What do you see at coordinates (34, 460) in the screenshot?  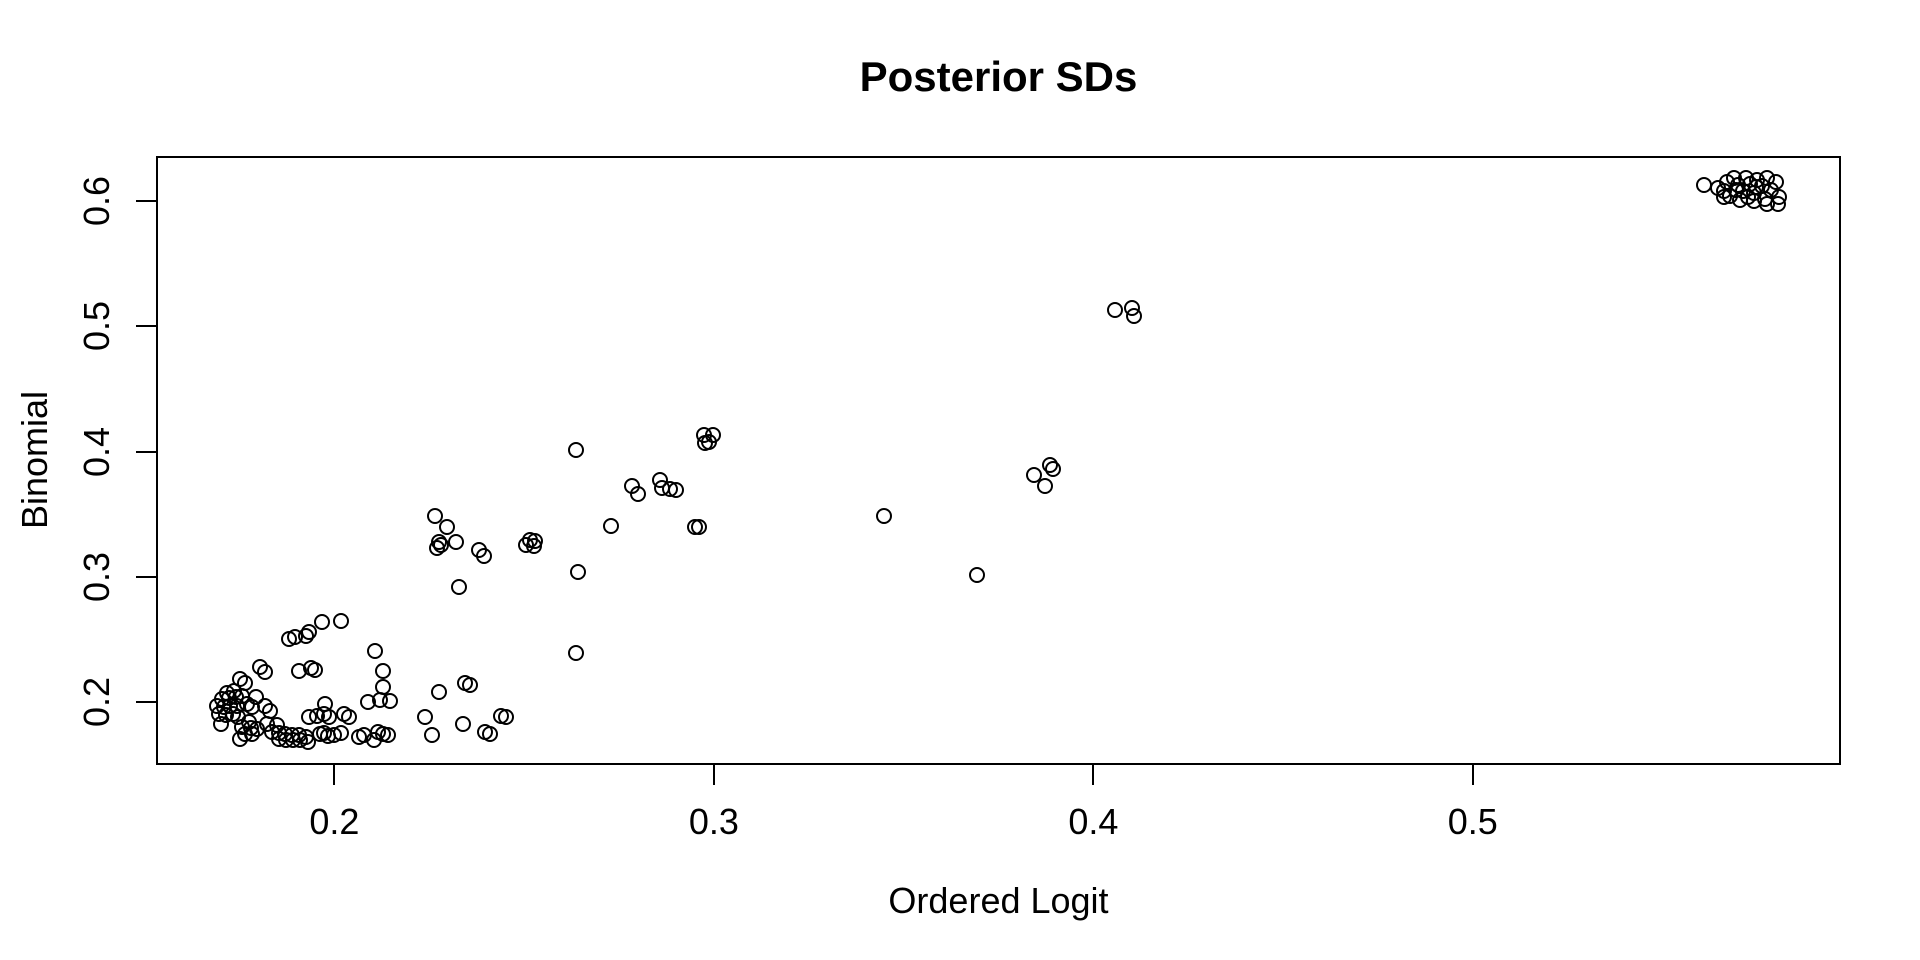 I see `y-axis-label: Binomial` at bounding box center [34, 460].